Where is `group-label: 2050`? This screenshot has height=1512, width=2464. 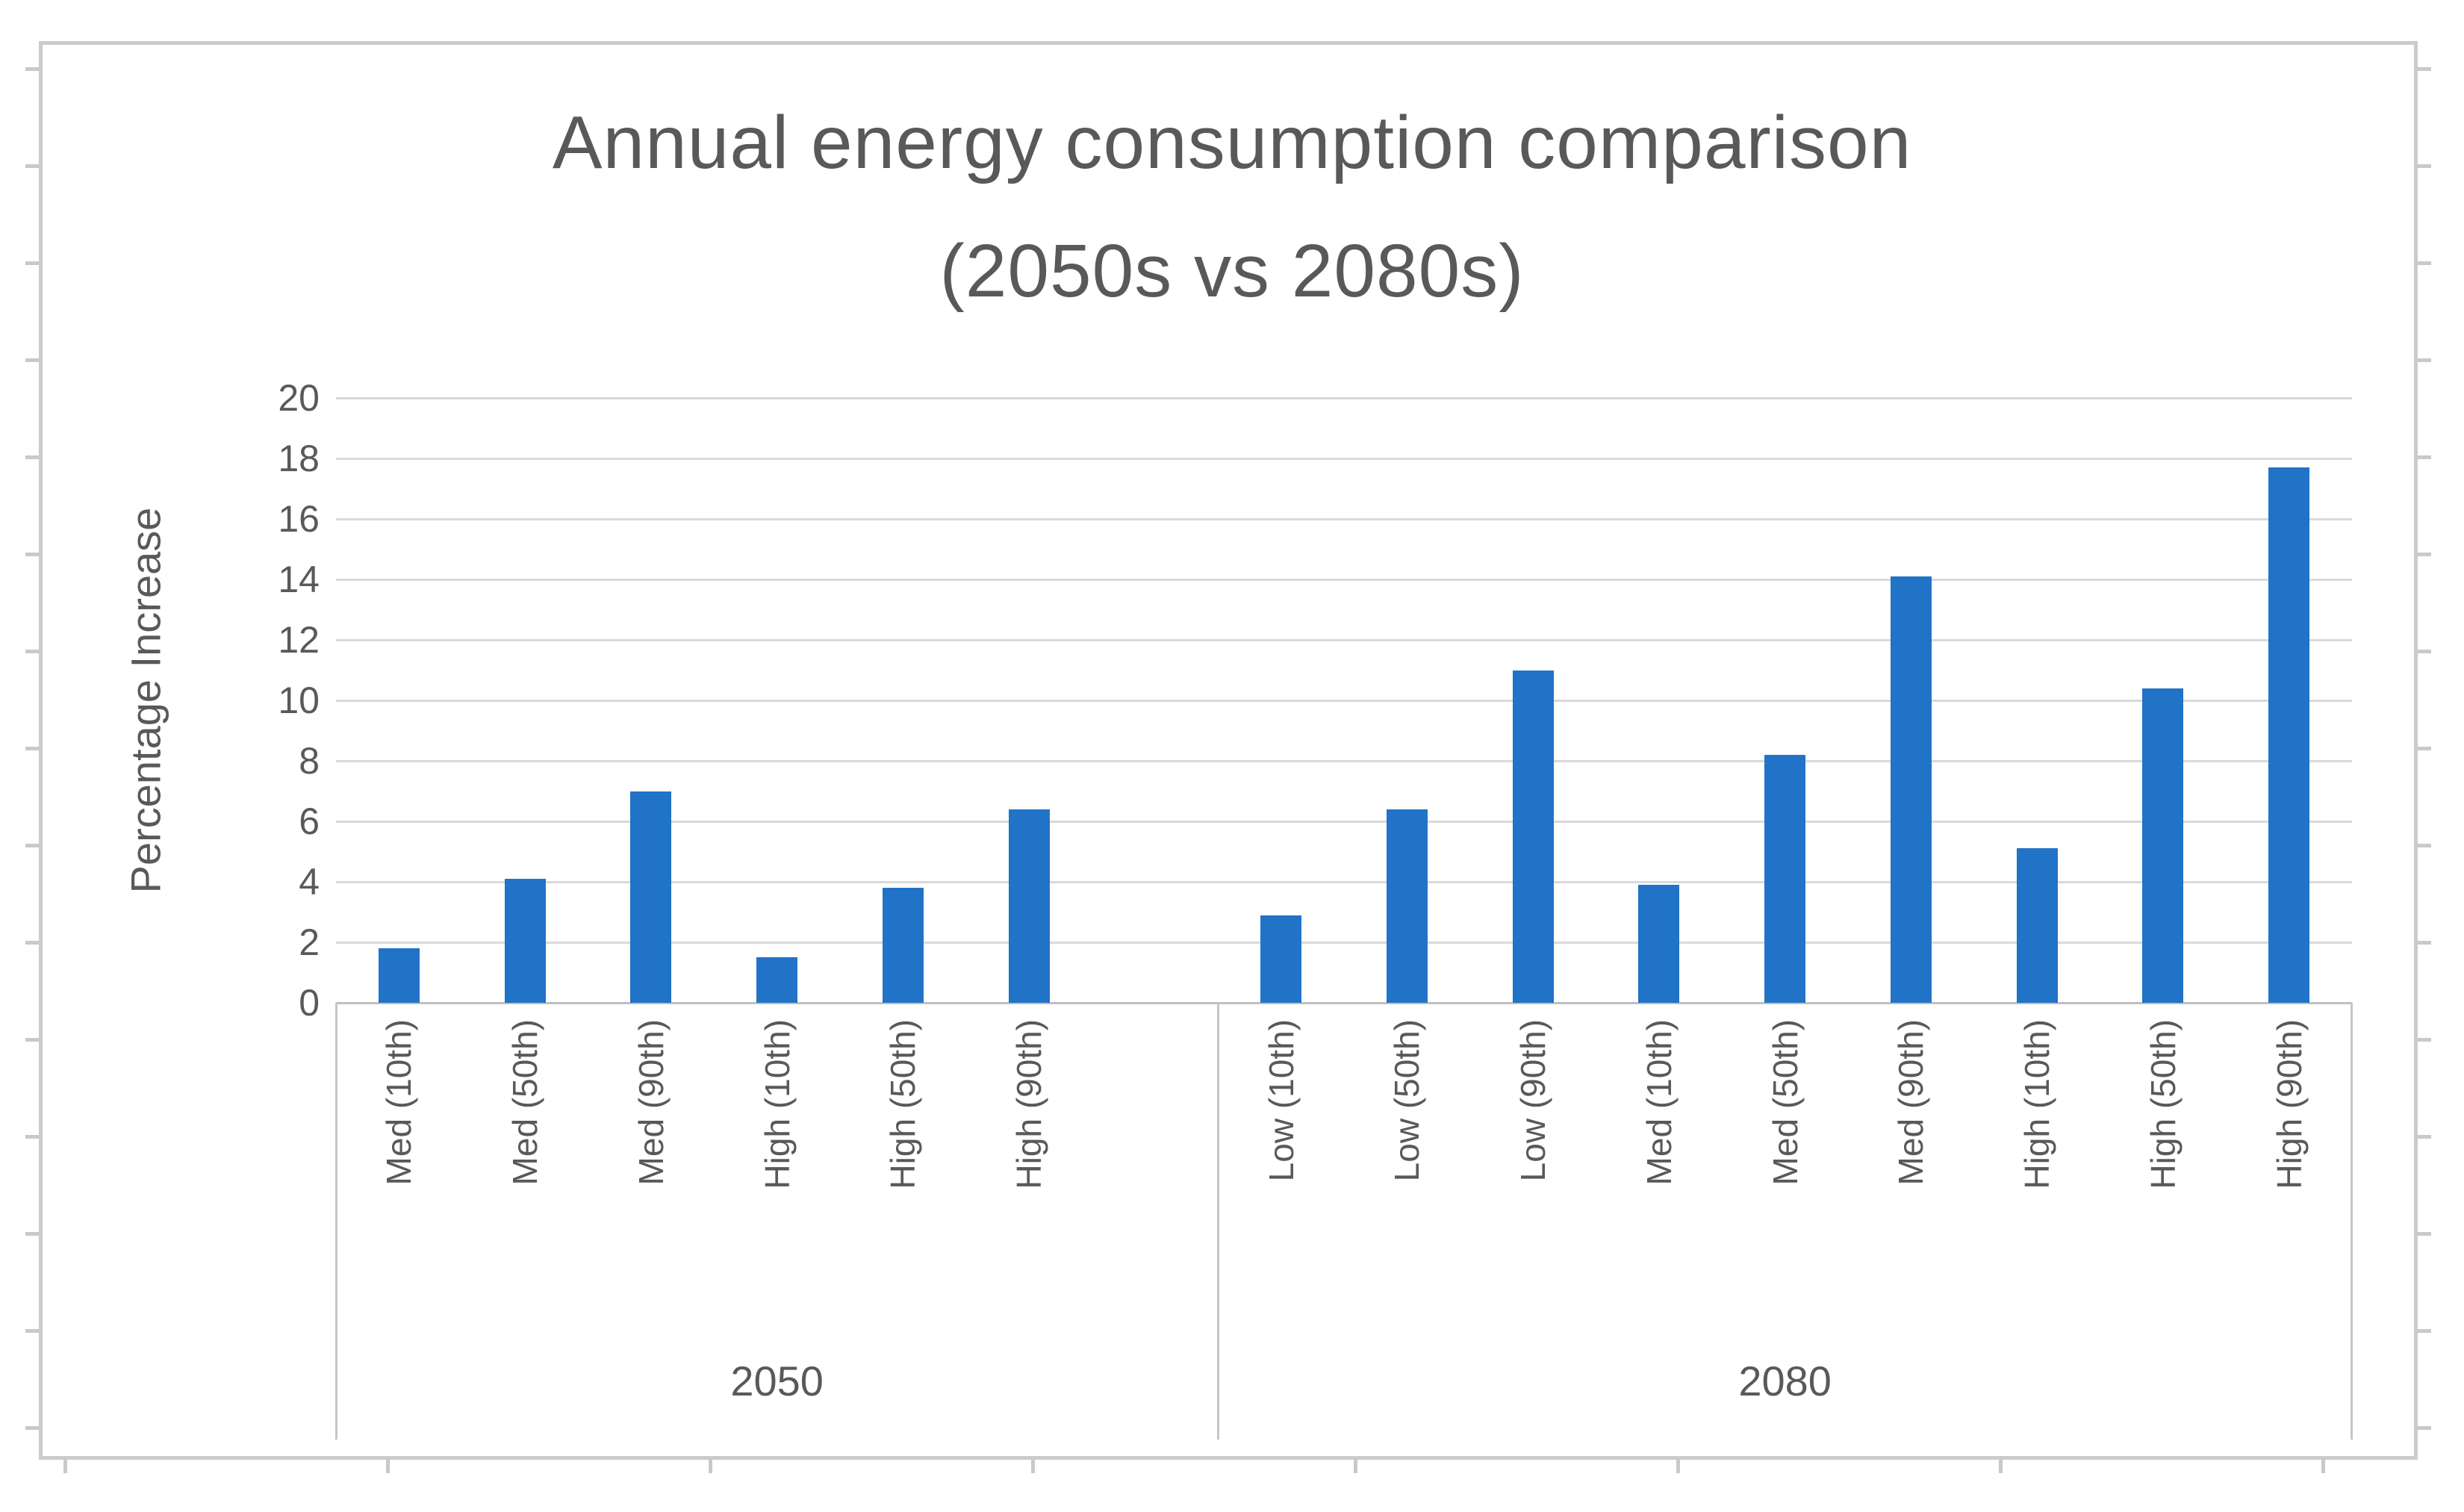
group-label: 2050 is located at coordinates (777, 1380).